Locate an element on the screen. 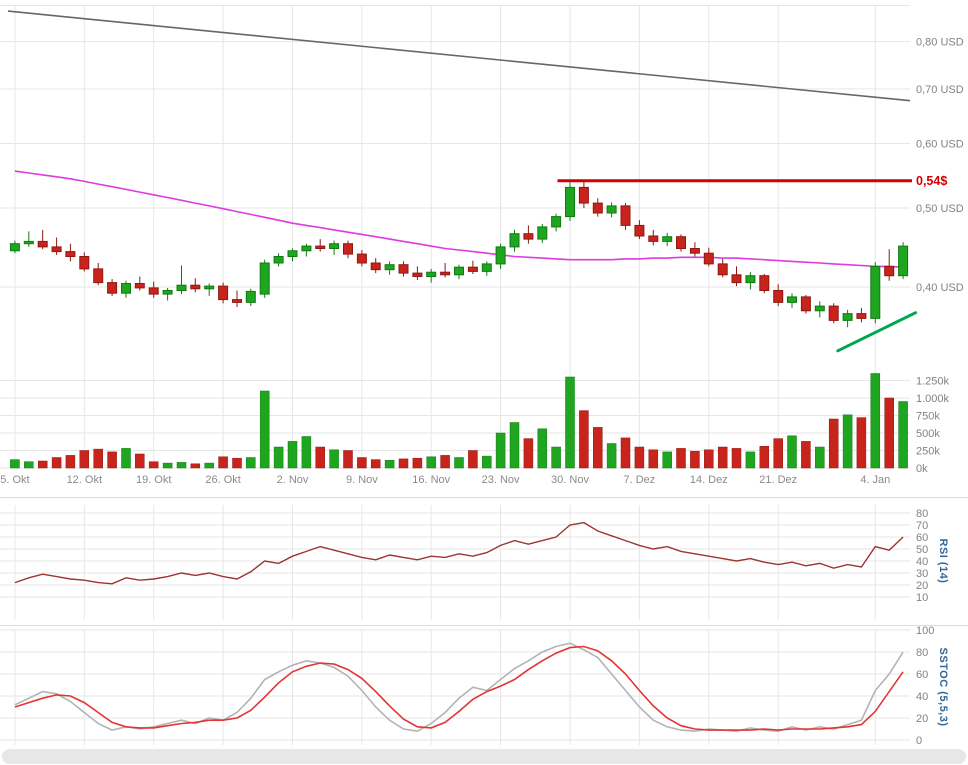 The image size is (968, 765). x-axis-label: 9. Nov is located at coordinates (362, 480).